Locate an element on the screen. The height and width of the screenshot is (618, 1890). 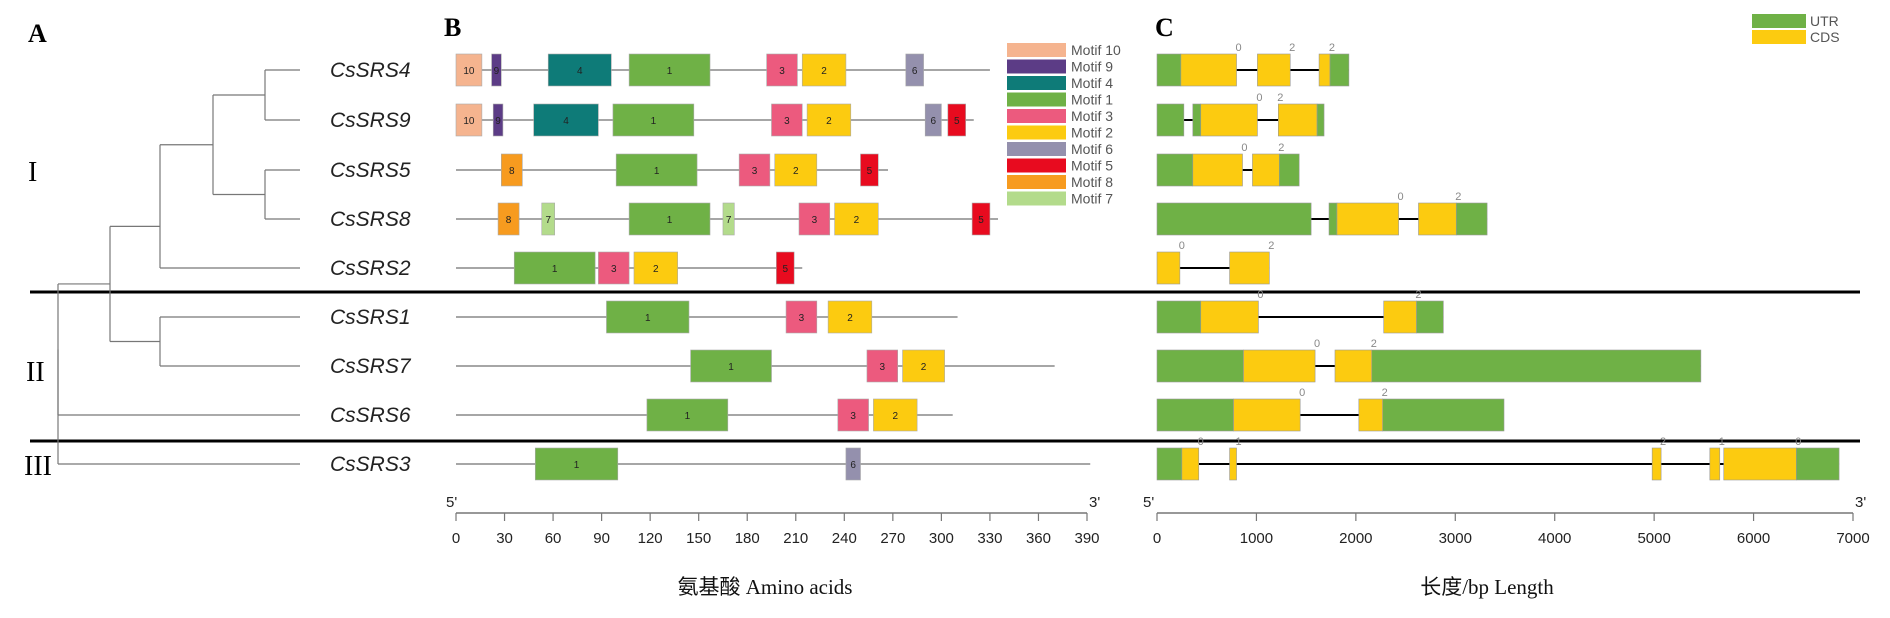
legend-label: Motif 9 is located at coordinates (1092, 67).